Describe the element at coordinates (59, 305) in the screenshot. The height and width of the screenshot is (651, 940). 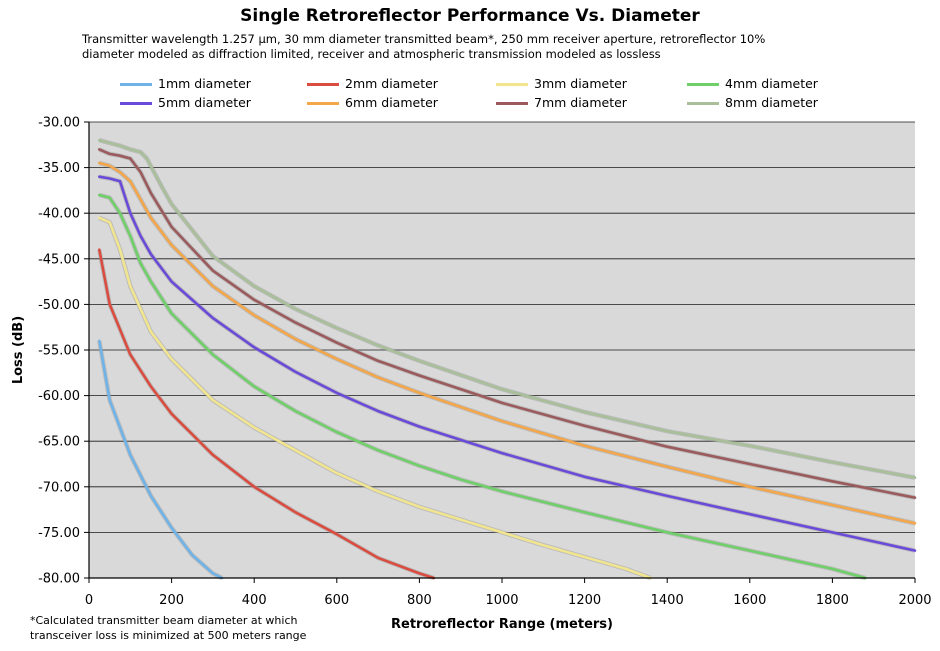
I see `y-tick-label: -50.00` at that location.